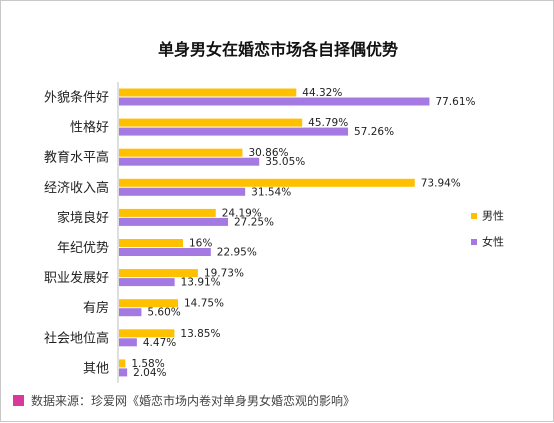 The height and width of the screenshot is (423, 554). I want to click on value-label-female: 57.26%, so click(374, 132).